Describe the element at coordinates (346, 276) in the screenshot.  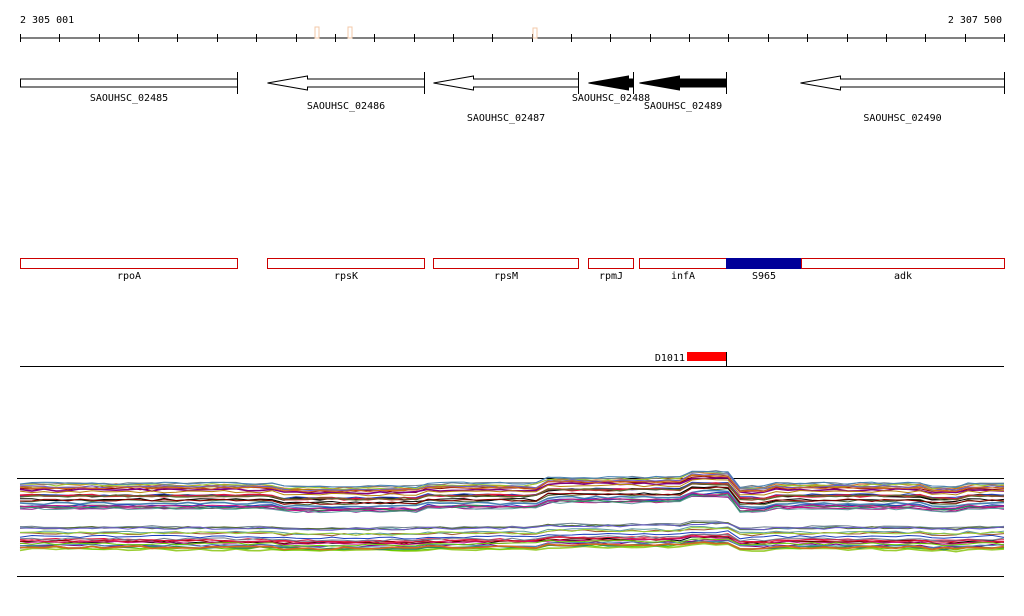
I see `feature-label: rpsK` at that location.